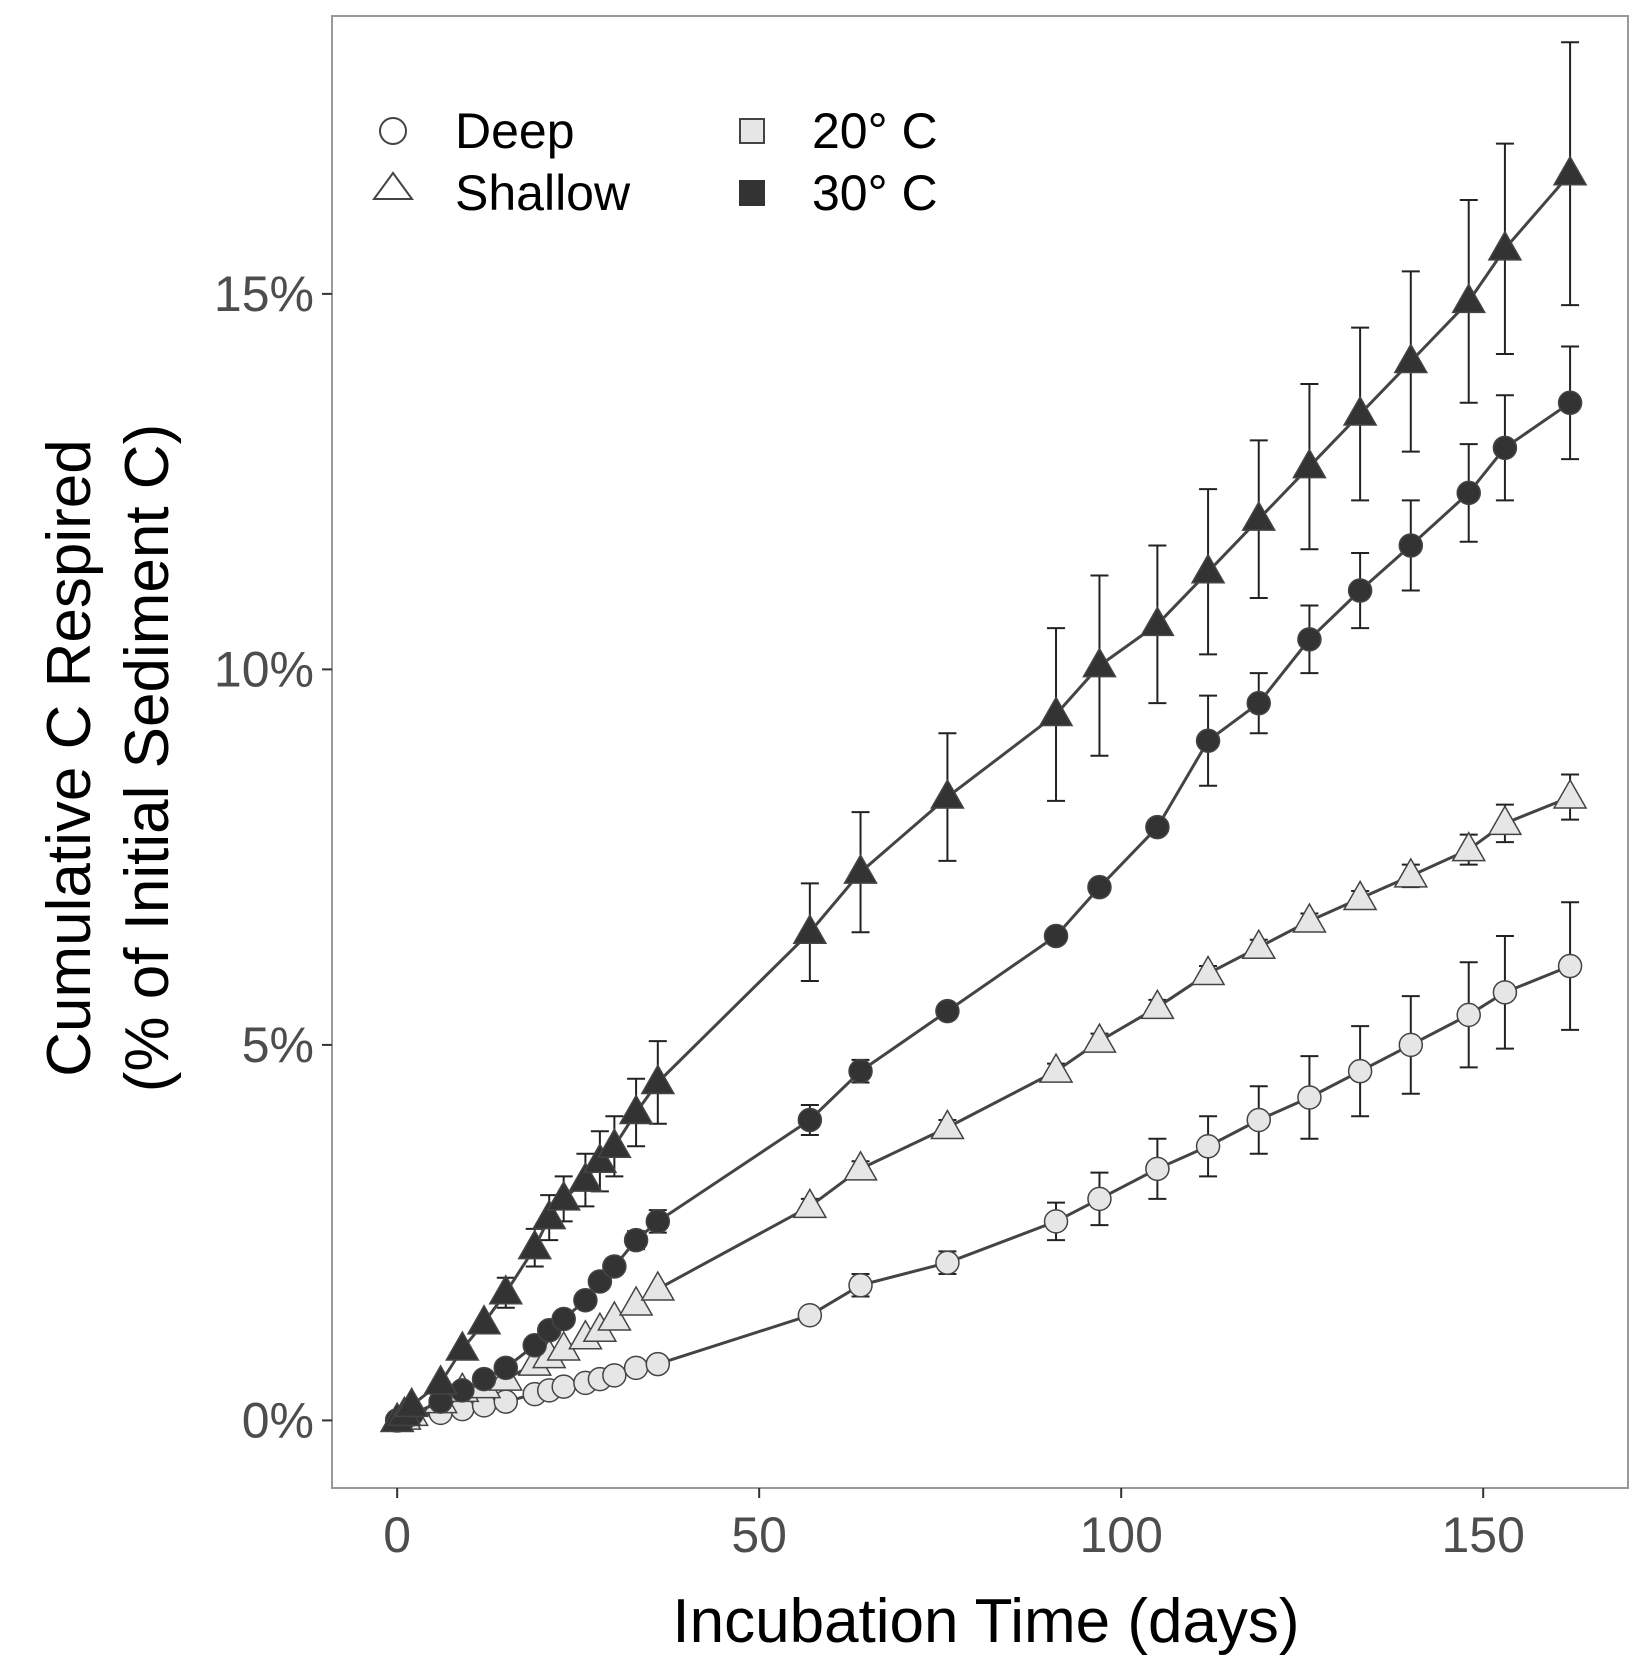 The height and width of the screenshot is (1668, 1650). I want to click on y-tick-label: 5%, so click(278, 1045).